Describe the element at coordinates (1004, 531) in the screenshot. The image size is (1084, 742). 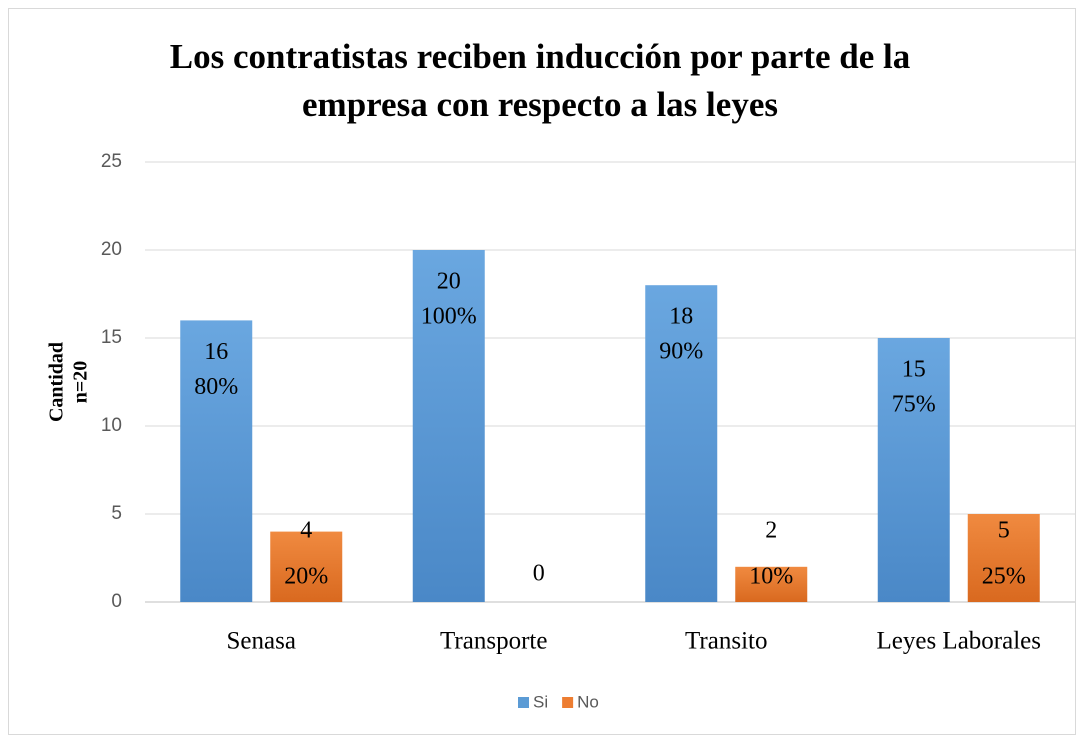
I see `data-label: 5` at that location.